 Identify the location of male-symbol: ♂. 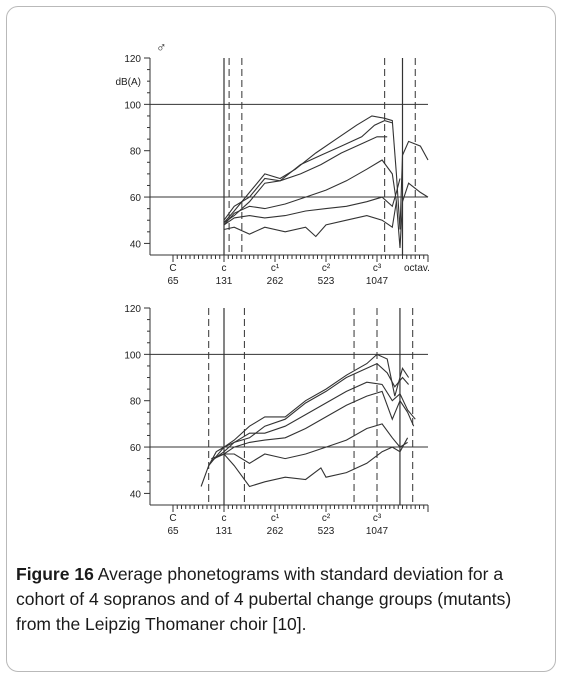
(161, 47).